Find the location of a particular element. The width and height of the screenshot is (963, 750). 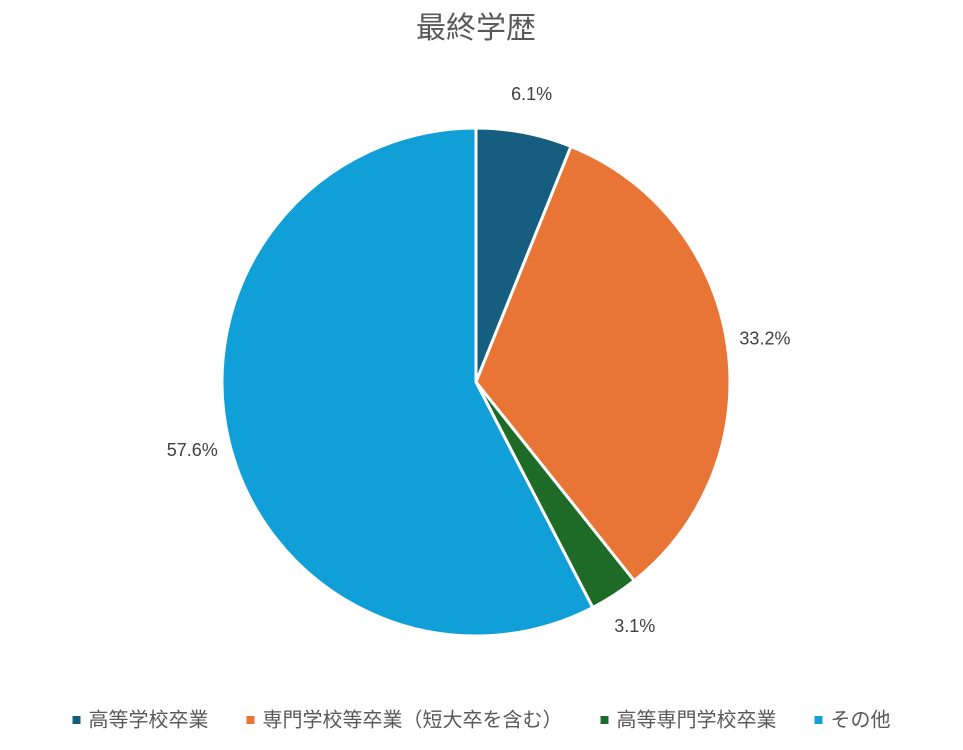

legend-label: その他 is located at coordinates (861, 719).